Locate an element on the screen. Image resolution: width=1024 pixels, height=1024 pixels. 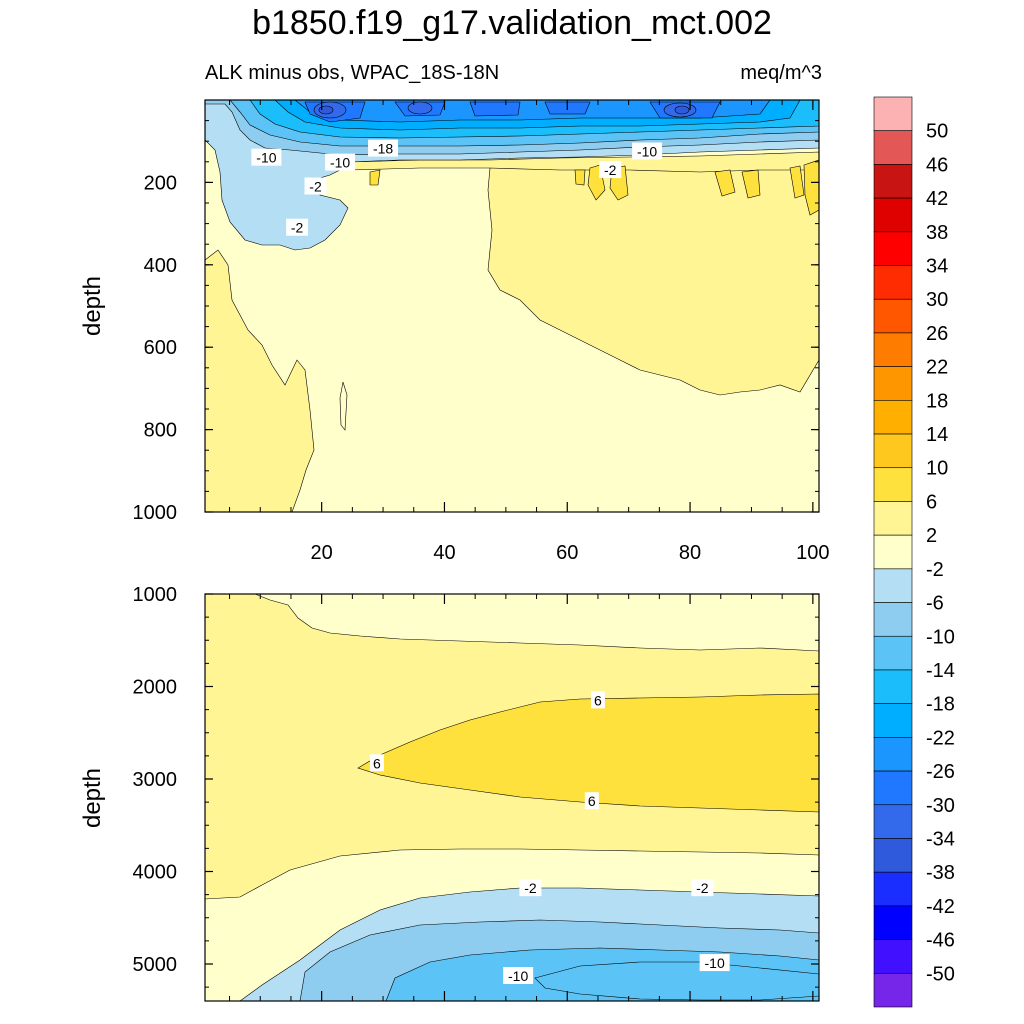
upper-band-6-10-spots is located at coordinates (594, 187).